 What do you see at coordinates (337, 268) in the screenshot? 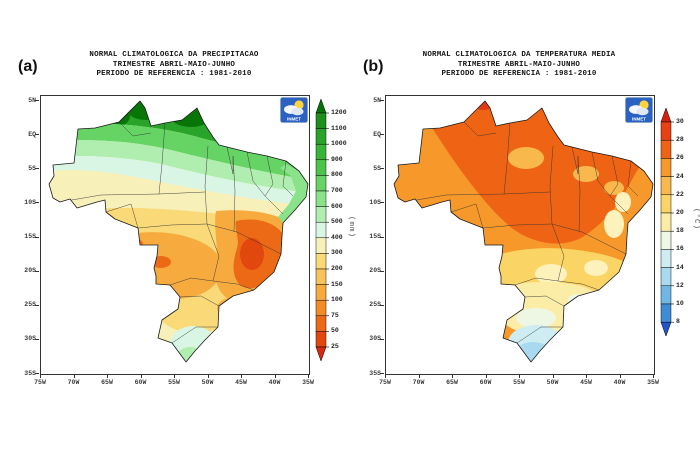
I see `colorbar-value-label: 200` at bounding box center [337, 268].